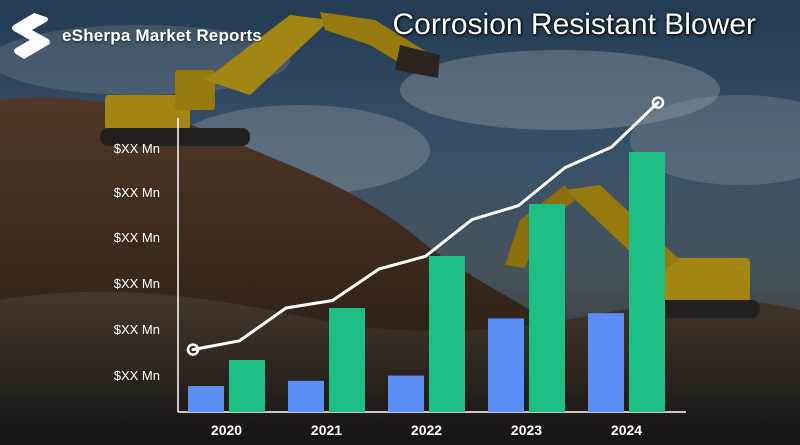 The width and height of the screenshot is (800, 445). What do you see at coordinates (206, 399) in the screenshot?
I see `bar-series-a-2020` at bounding box center [206, 399].